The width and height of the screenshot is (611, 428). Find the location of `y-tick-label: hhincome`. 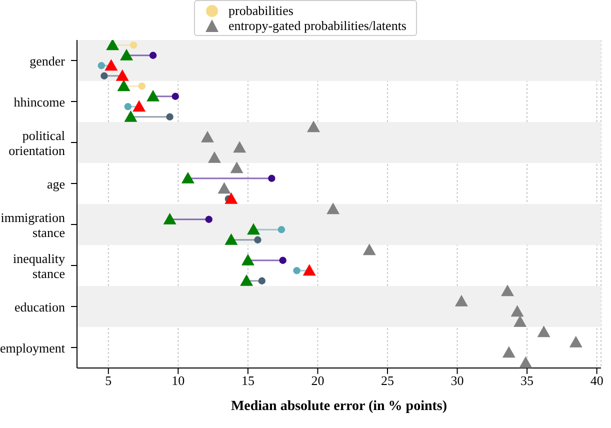

y-tick-label: hhincome is located at coordinates (40, 101).